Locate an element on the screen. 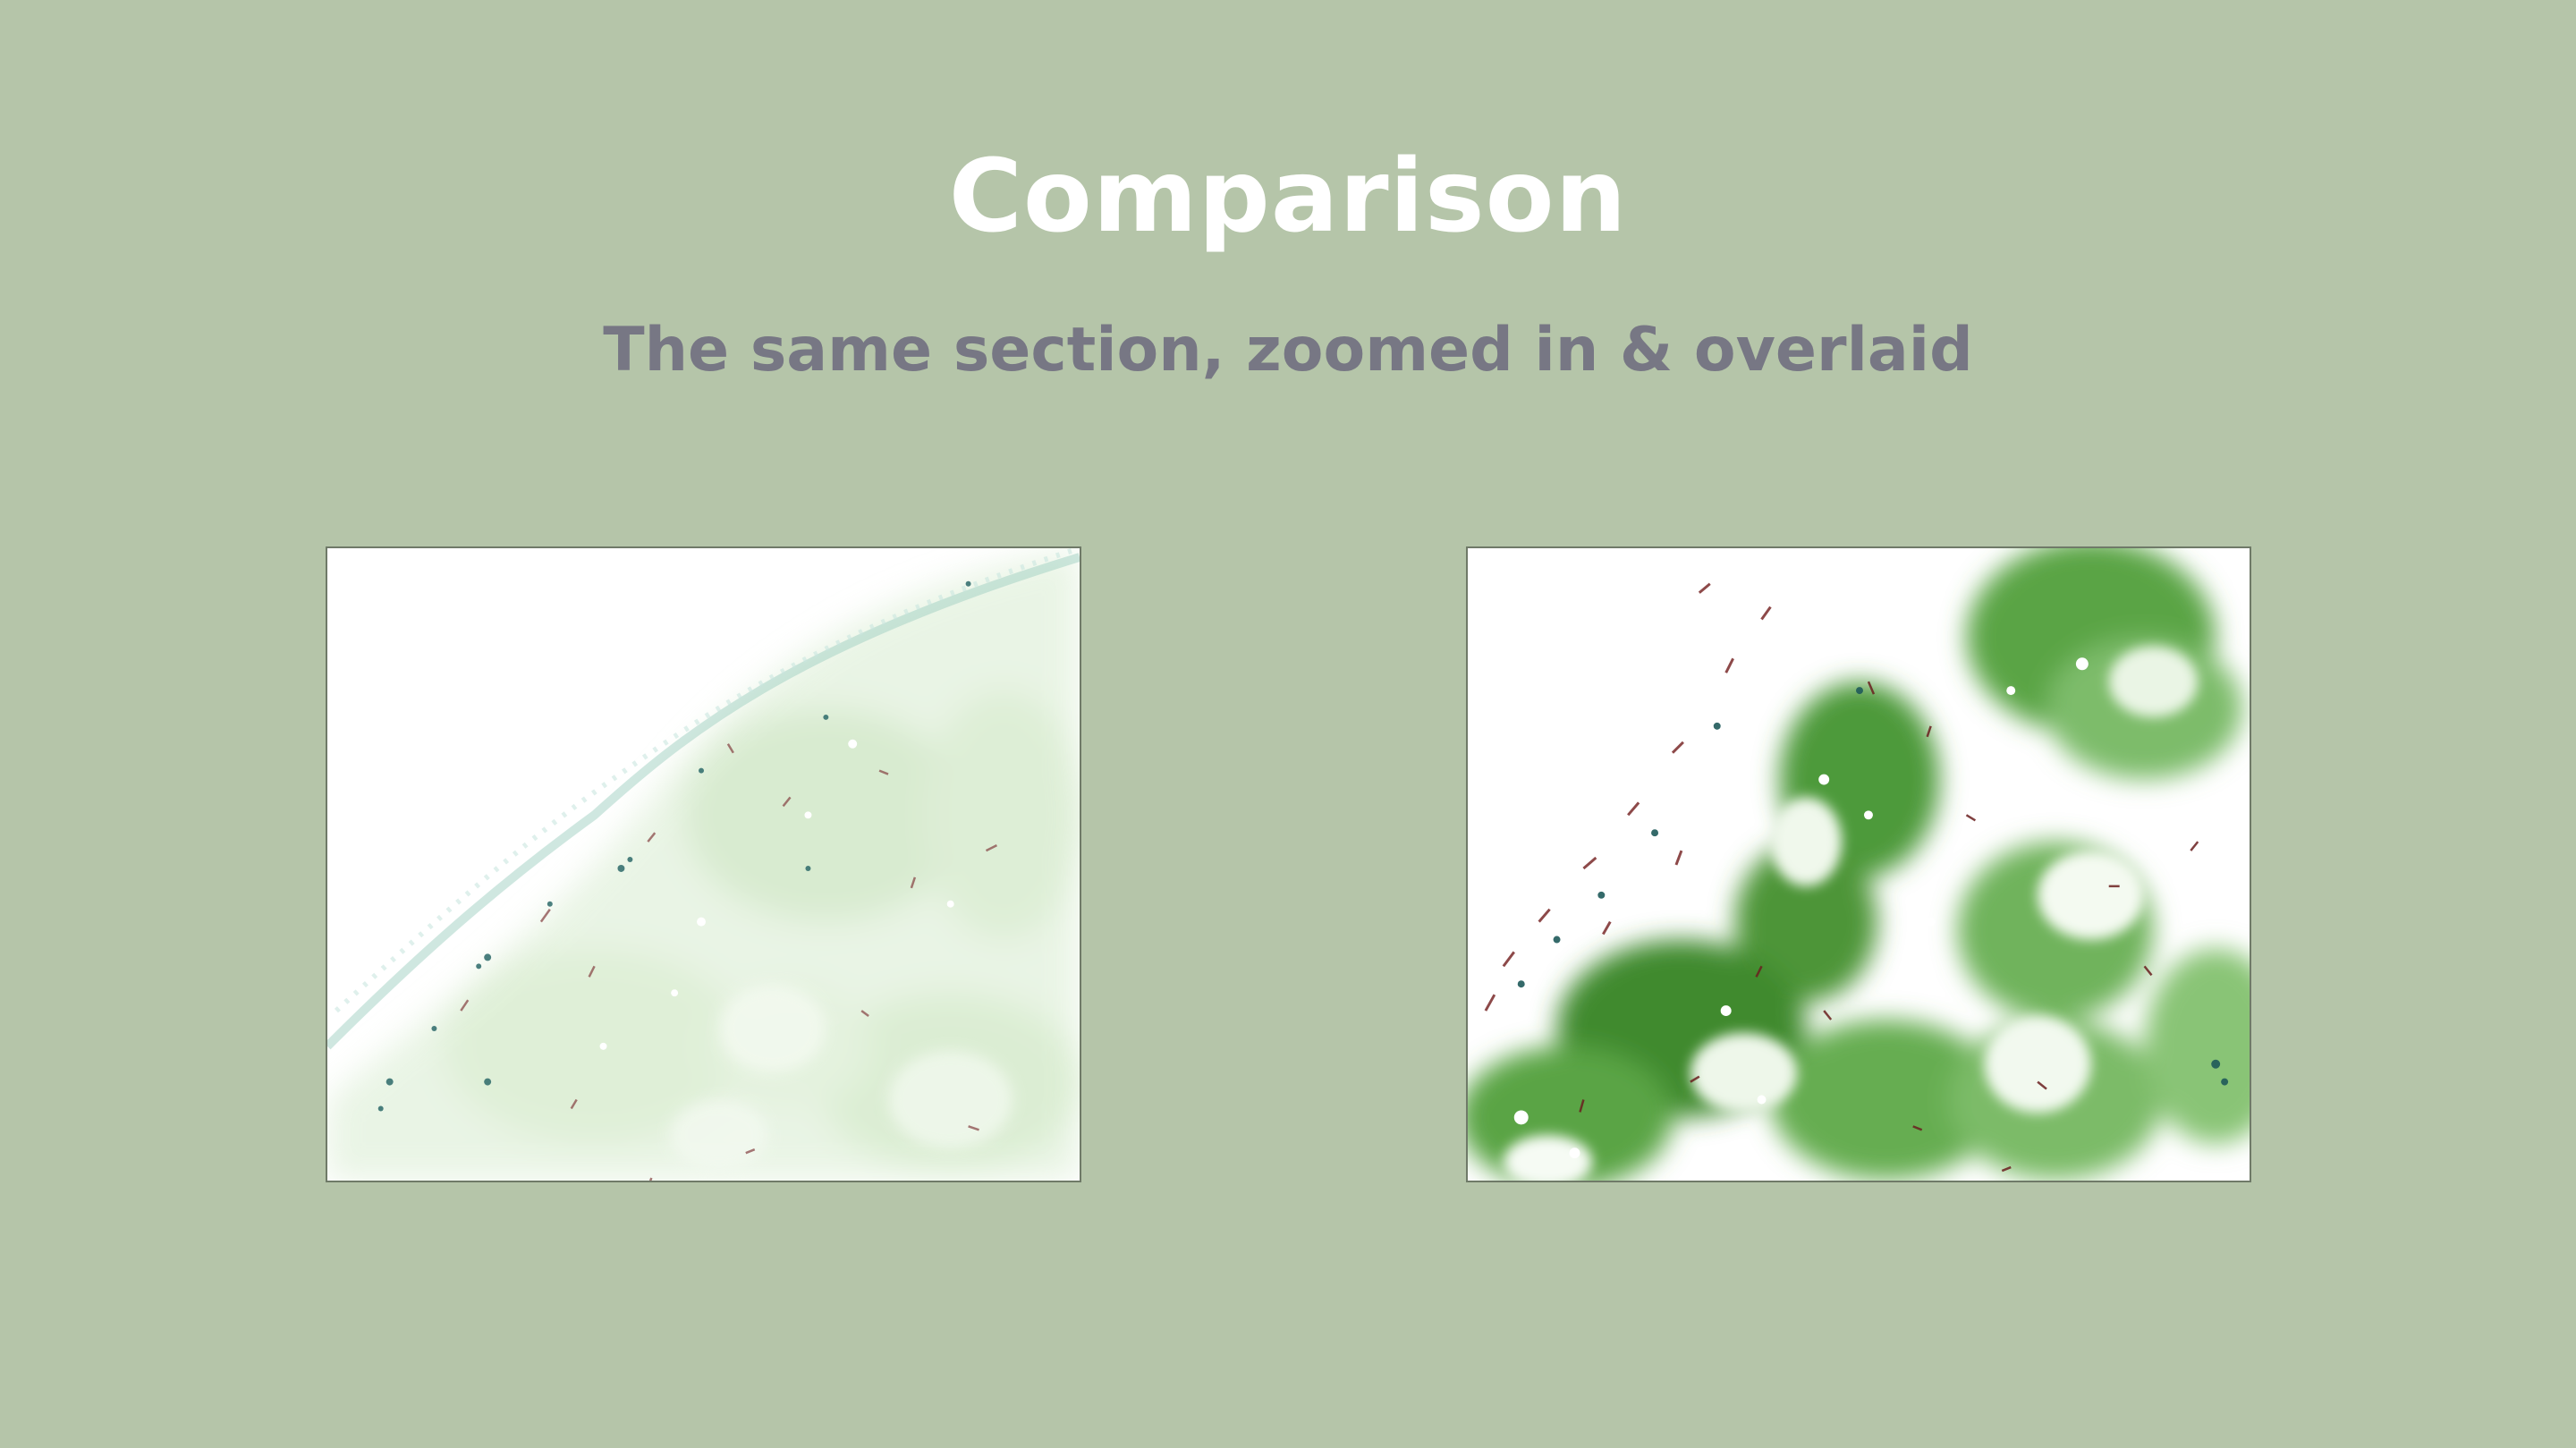 The width and height of the screenshot is (2576, 1448). micrograph-right is located at coordinates (1858, 864).